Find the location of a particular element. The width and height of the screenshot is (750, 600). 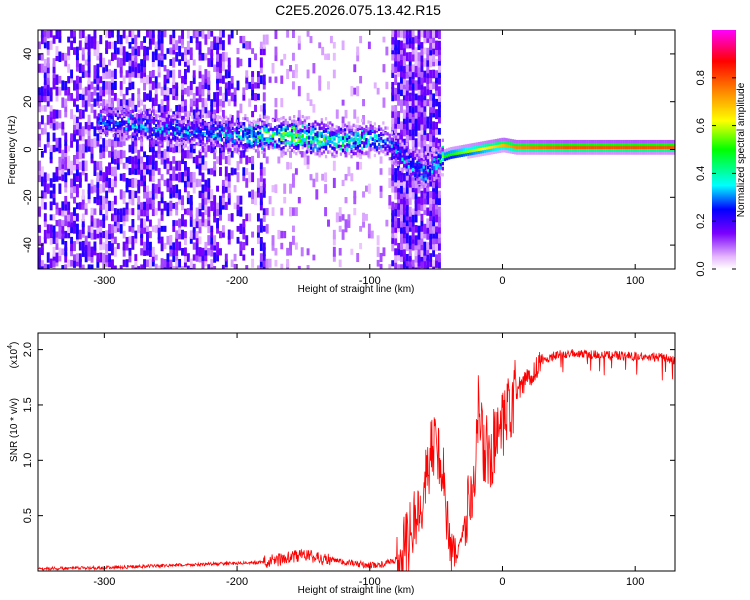

colorbar-tick-label: 0.6 is located at coordinates (701, 125).